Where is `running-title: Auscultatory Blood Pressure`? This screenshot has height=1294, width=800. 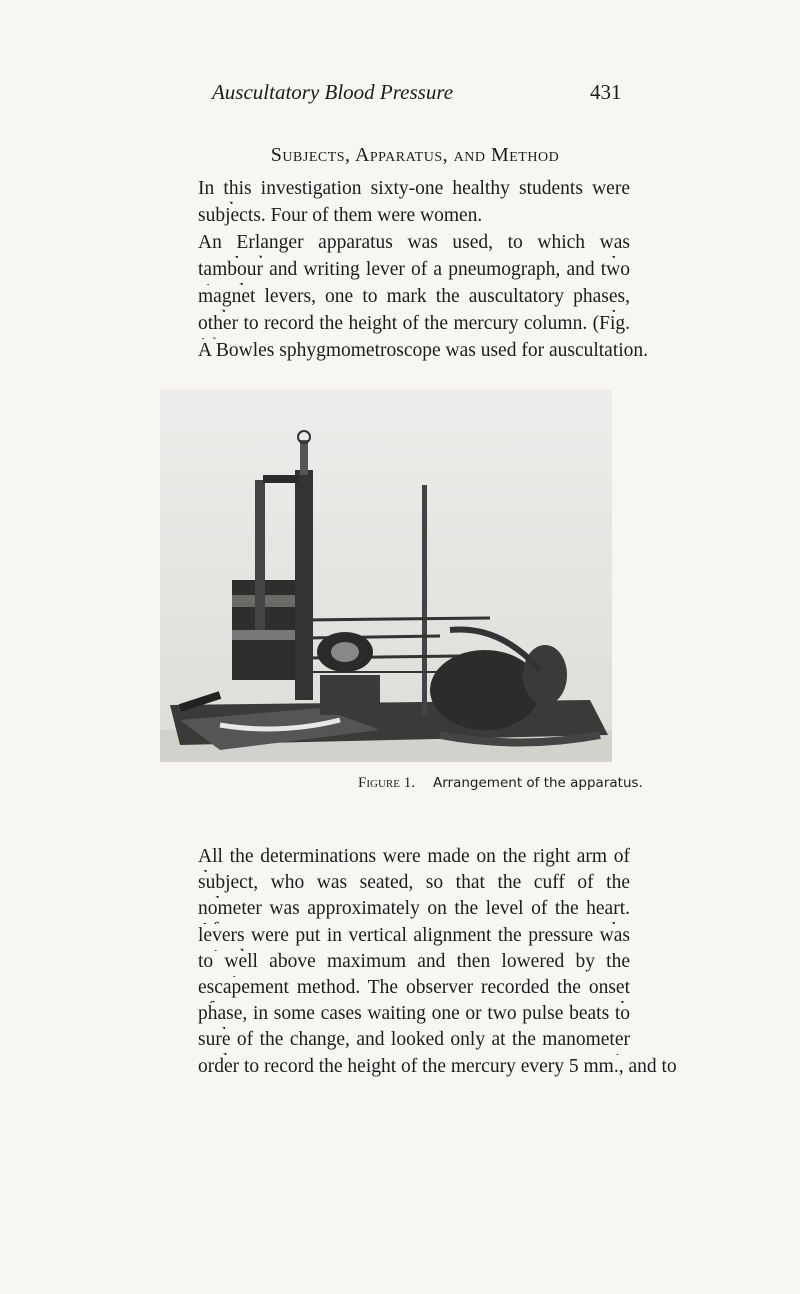
running-title: Auscultatory Blood Pressure is located at coordinates (332, 92).